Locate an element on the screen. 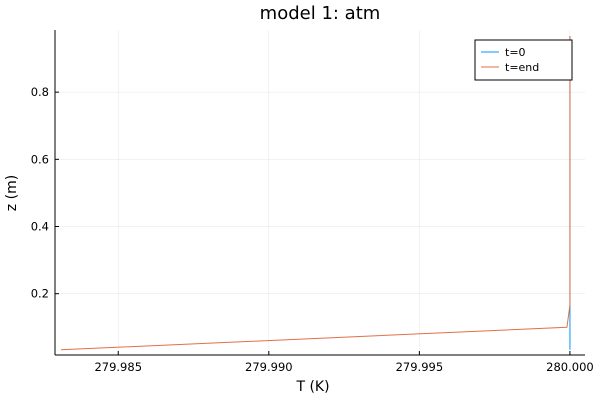 This screenshot has width=600, height=400. legend: t=0 t=end is located at coordinates (523, 60).